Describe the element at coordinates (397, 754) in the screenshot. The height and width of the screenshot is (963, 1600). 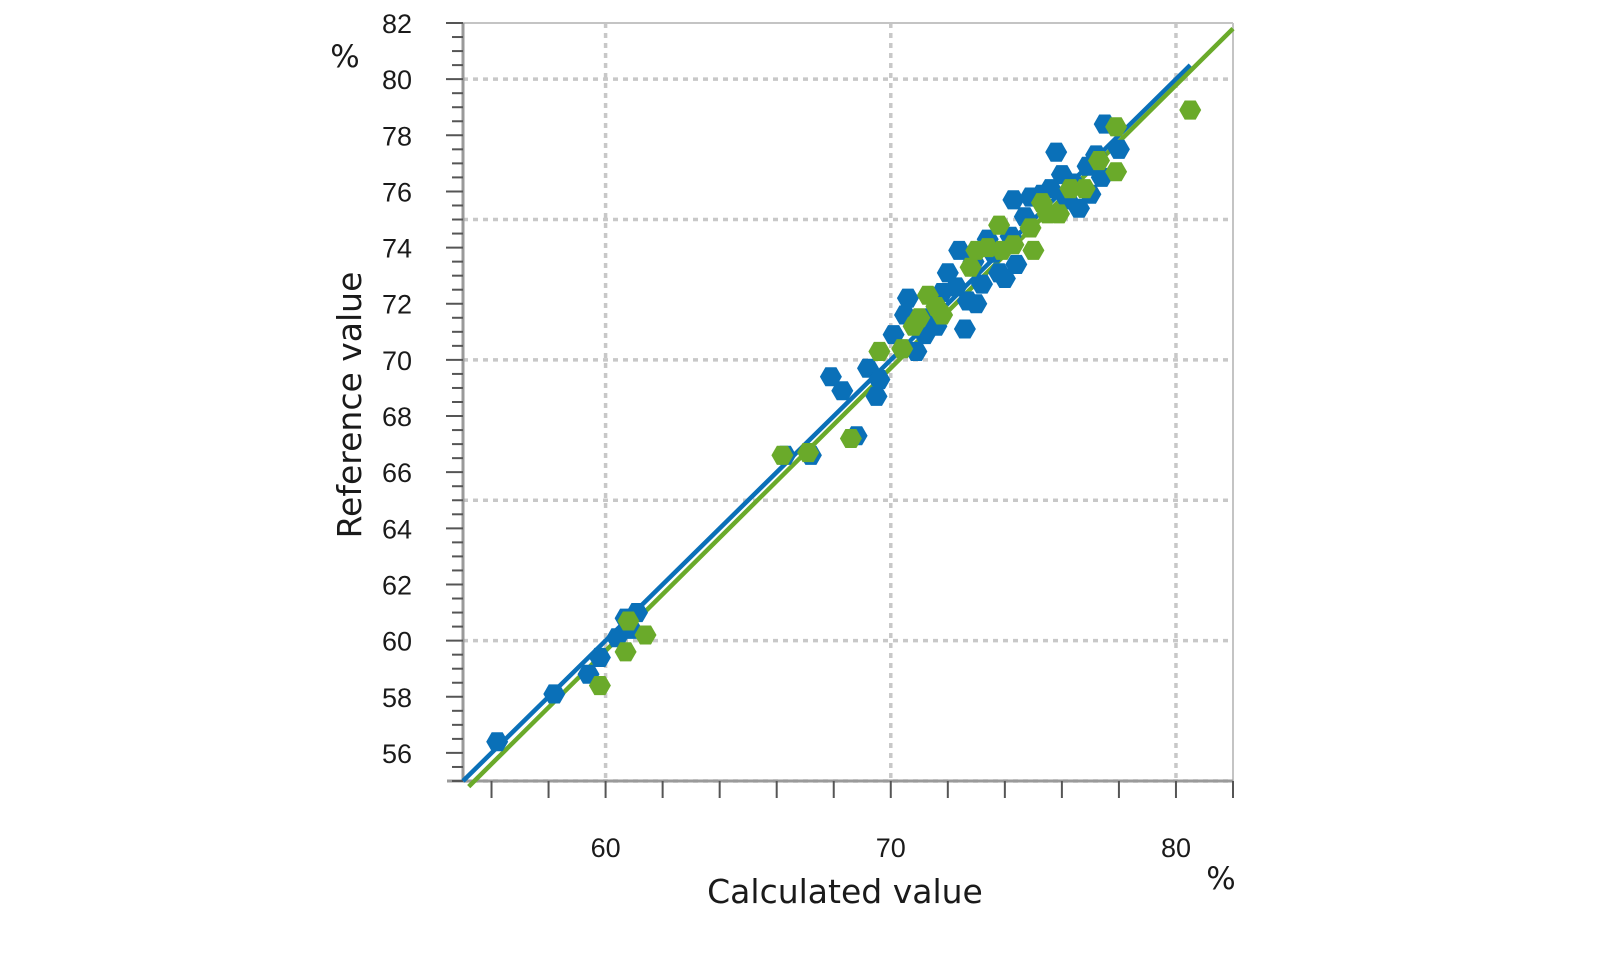
I see `y-tick-label: 56` at that location.